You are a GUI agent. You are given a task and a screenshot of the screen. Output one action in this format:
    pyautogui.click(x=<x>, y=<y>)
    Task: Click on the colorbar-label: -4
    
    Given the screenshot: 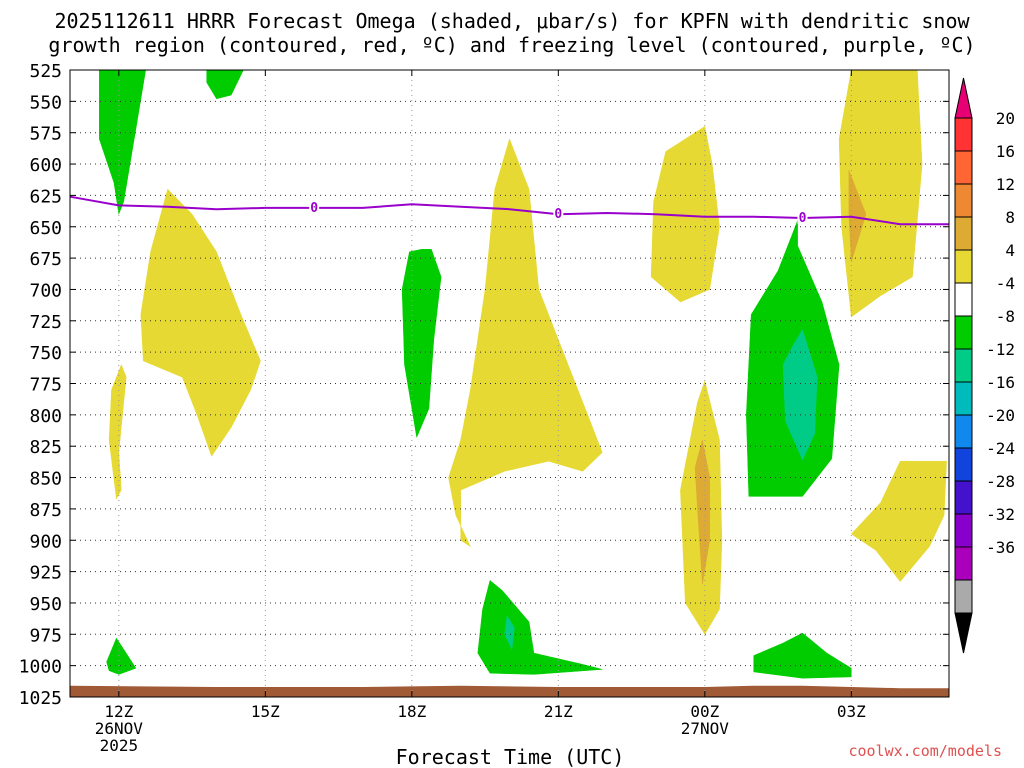 What is the action you would take?
    pyautogui.click(x=1005, y=283)
    